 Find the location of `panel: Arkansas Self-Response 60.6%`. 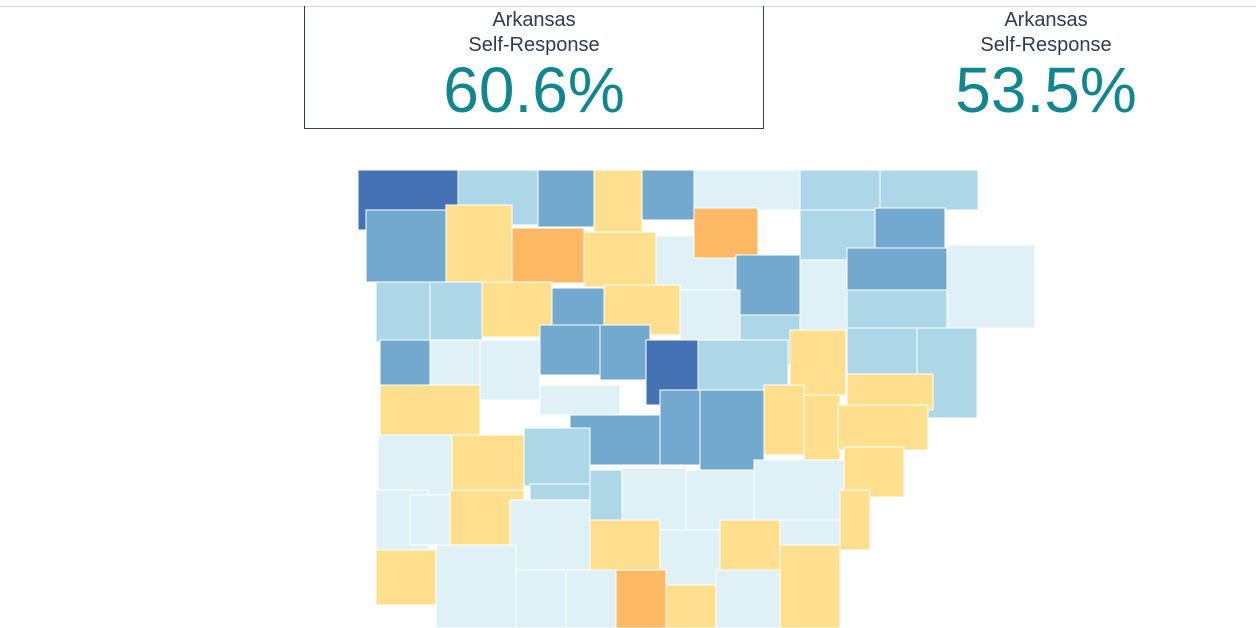

panel: Arkansas Self-Response 60.6% is located at coordinates (534, 67).